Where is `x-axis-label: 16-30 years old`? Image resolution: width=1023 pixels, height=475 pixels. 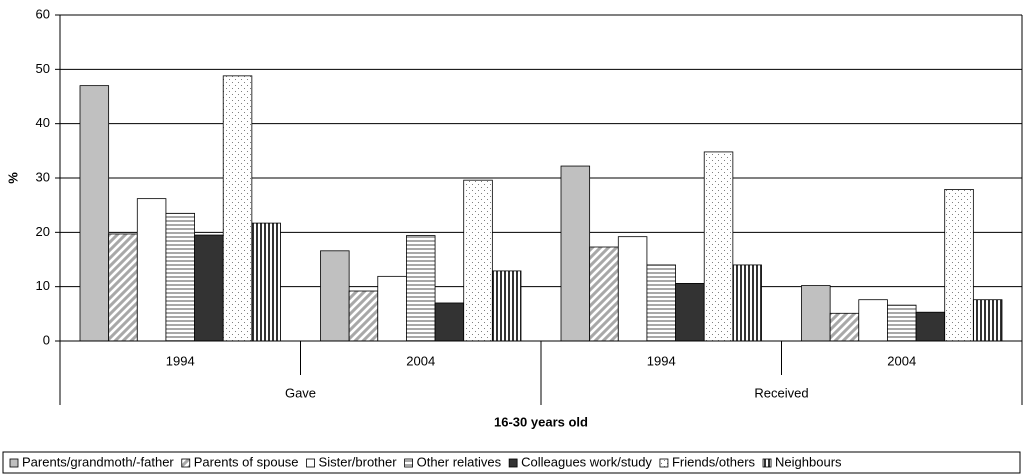 x-axis-label: 16-30 years old is located at coordinates (541, 421).